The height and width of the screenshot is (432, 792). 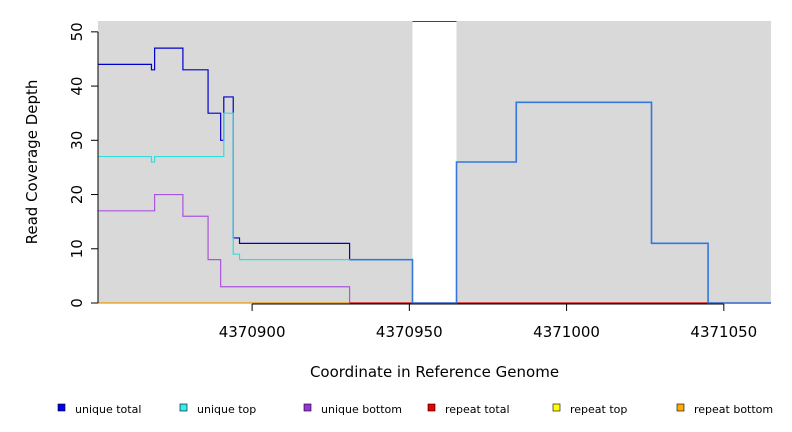 I want to click on x-tick-label: 4371050, so click(x=723, y=332).